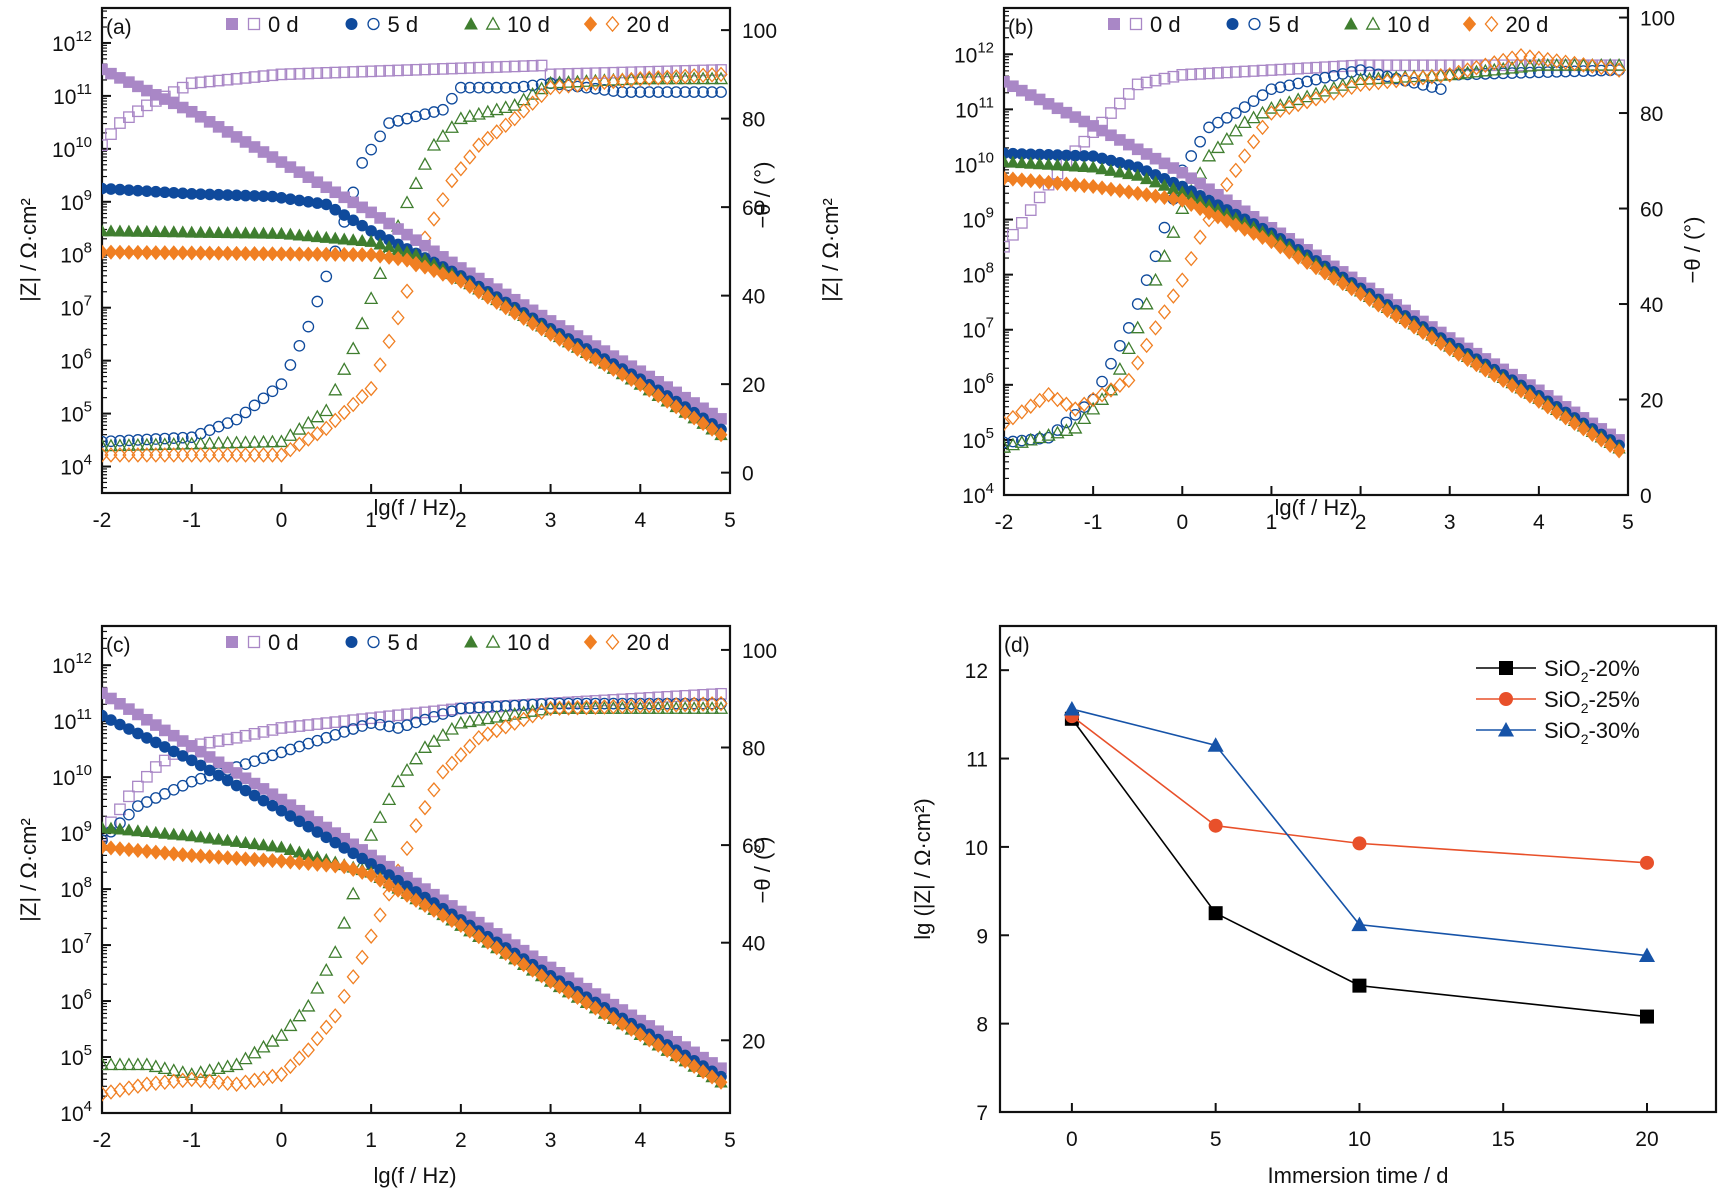 Image resolution: width=1724 pixels, height=1199 pixels. Describe the element at coordinates (551, 1140) in the screenshot. I see `x-tick-label: 3` at that location.